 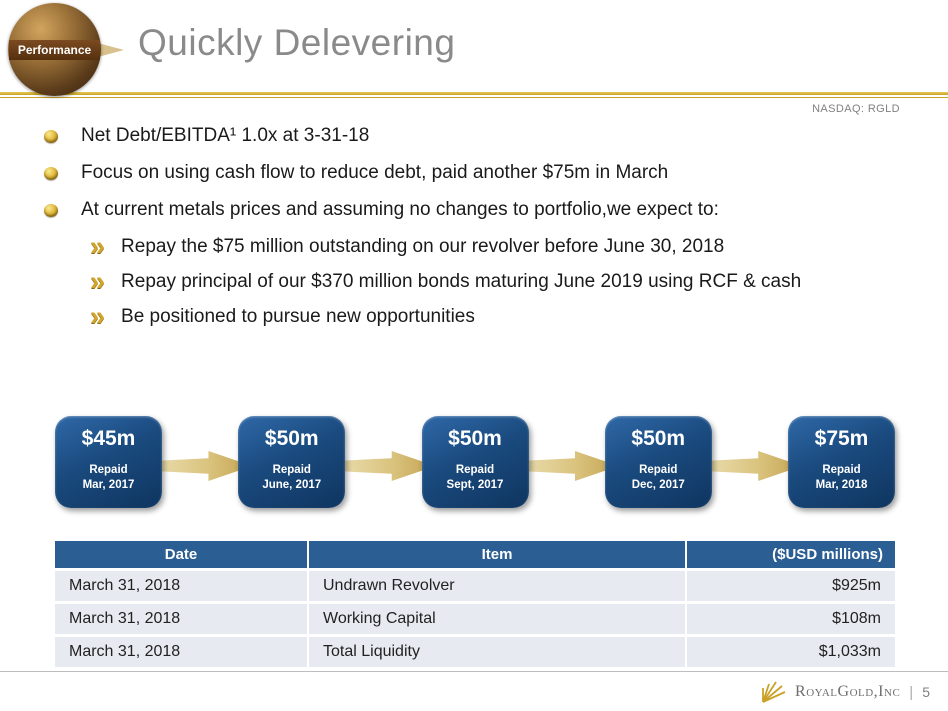 I want to click on footer: RoyalGold,Inc | 5, so click(x=845, y=692).